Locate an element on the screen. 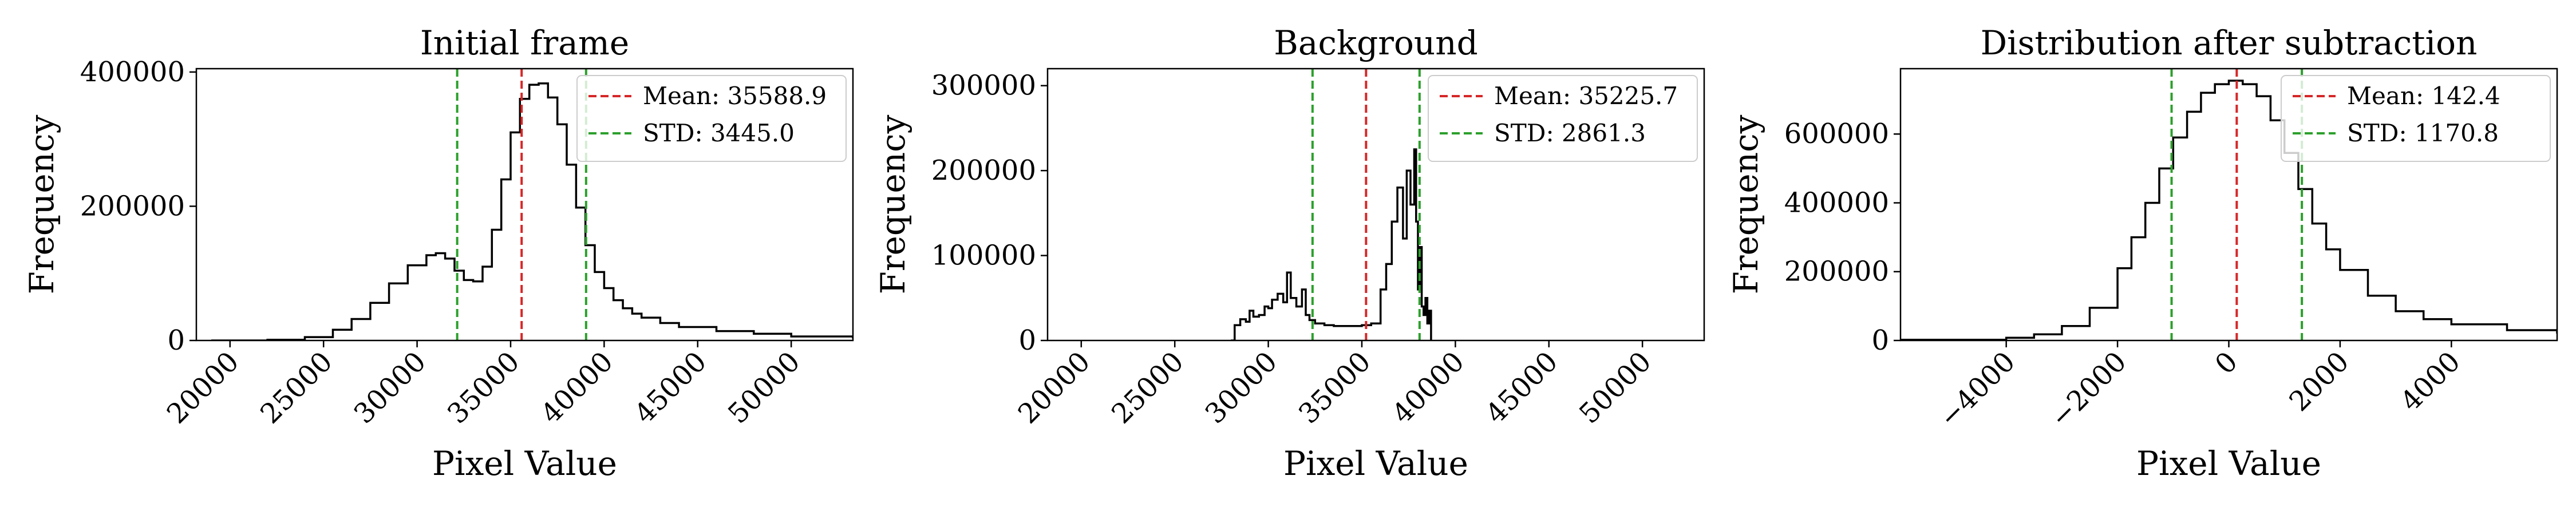 The height and width of the screenshot is (515, 2576). panel-title: Initial frame is located at coordinates (524, 42).